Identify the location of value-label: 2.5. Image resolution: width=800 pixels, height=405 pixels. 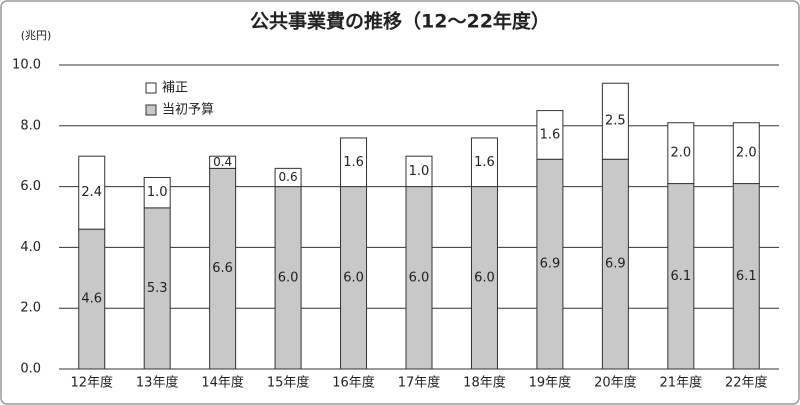
(615, 121).